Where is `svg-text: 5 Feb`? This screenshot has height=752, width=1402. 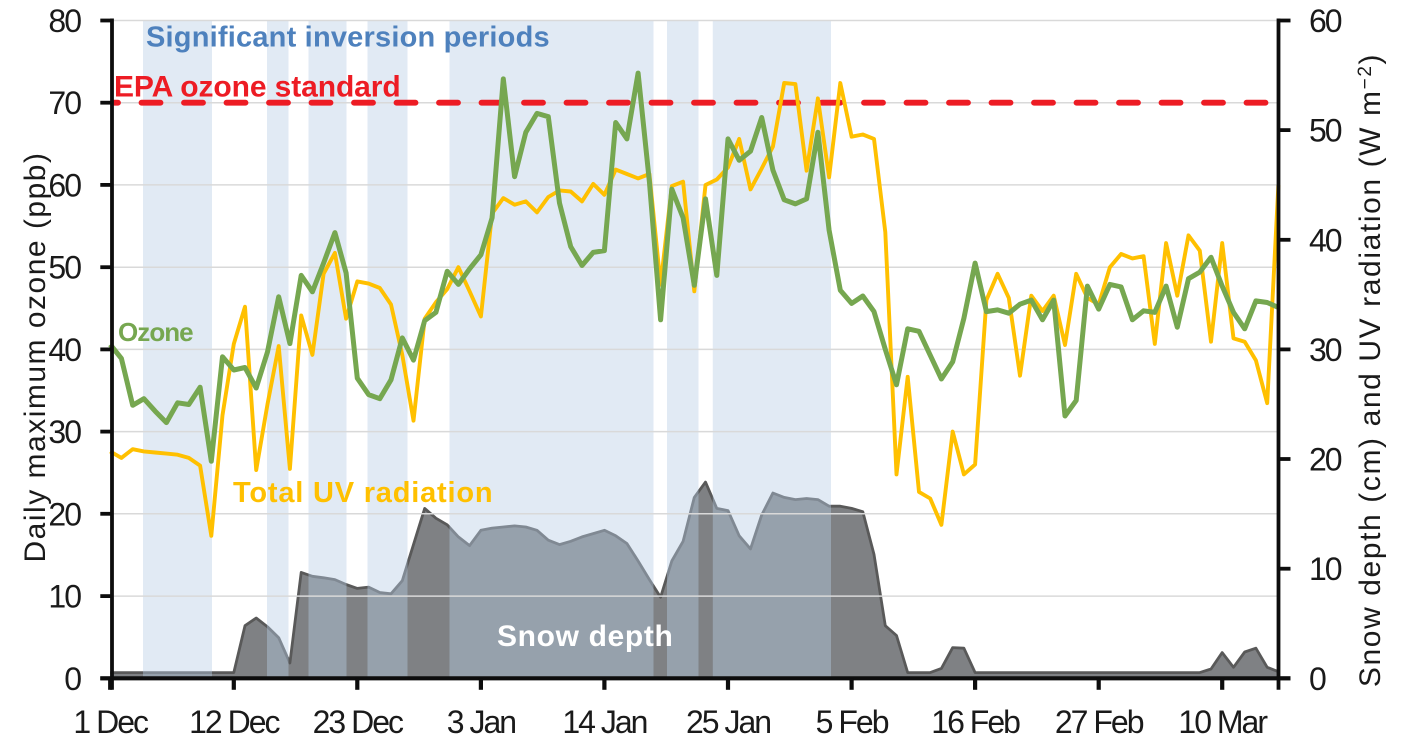 svg-text: 5 Feb is located at coordinates (852, 722).